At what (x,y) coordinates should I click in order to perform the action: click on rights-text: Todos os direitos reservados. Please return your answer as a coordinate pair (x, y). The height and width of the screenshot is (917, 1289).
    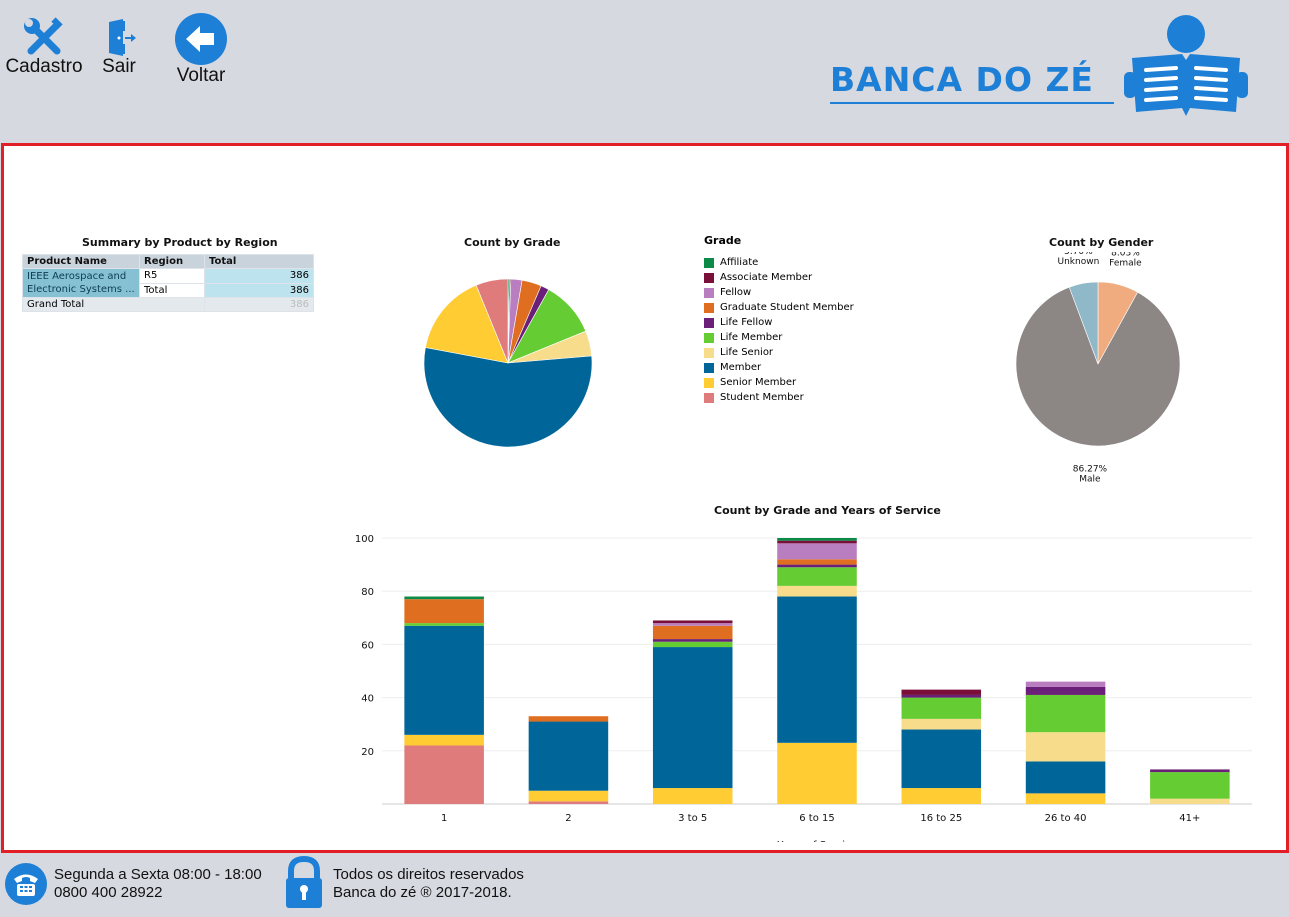
    Looking at the image, I should click on (428, 874).